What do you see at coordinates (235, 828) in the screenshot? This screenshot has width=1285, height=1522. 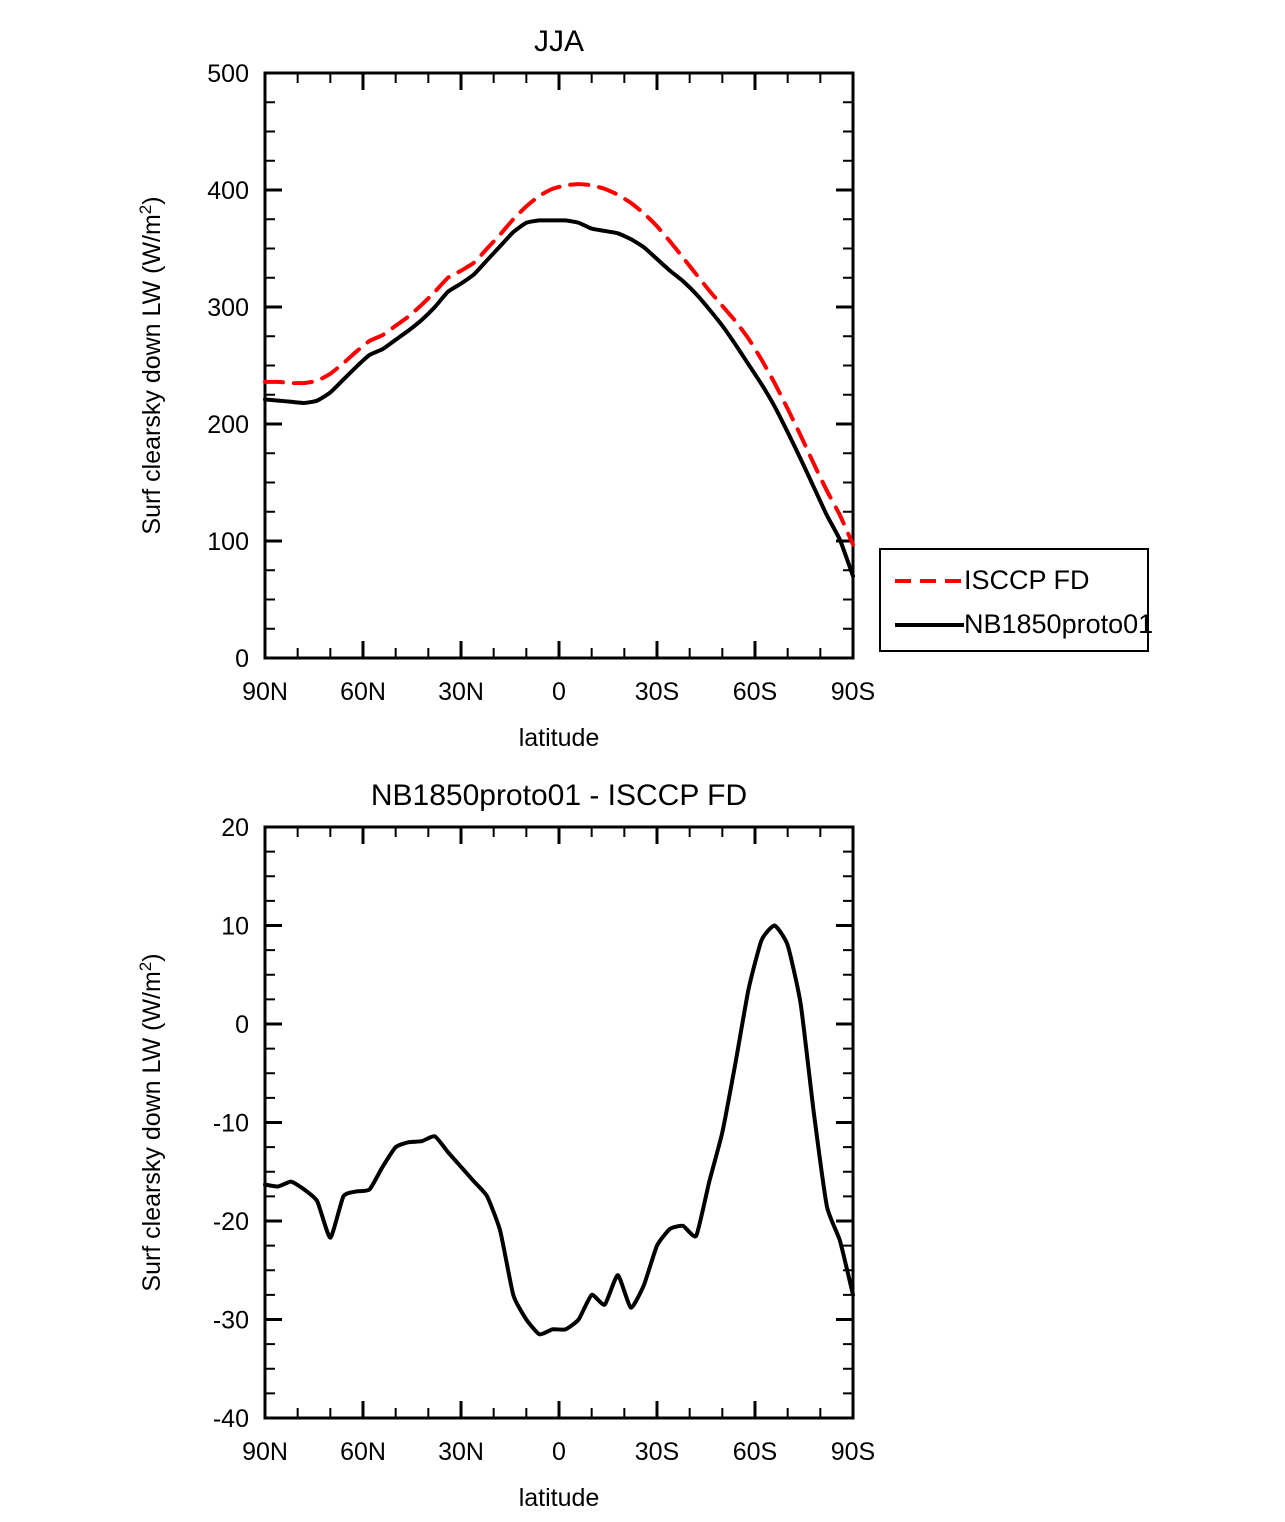 I see `y-tick-label: 20` at bounding box center [235, 828].